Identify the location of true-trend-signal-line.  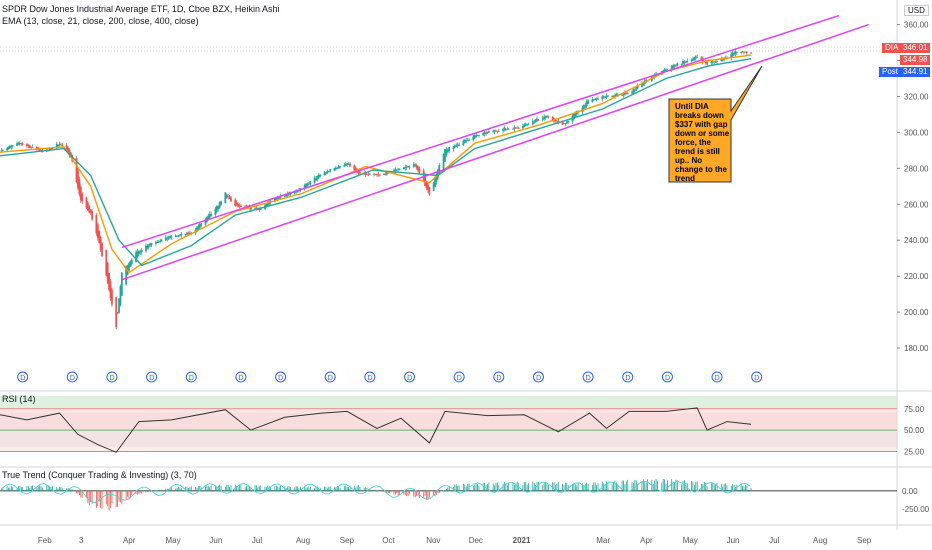
(375, 491).